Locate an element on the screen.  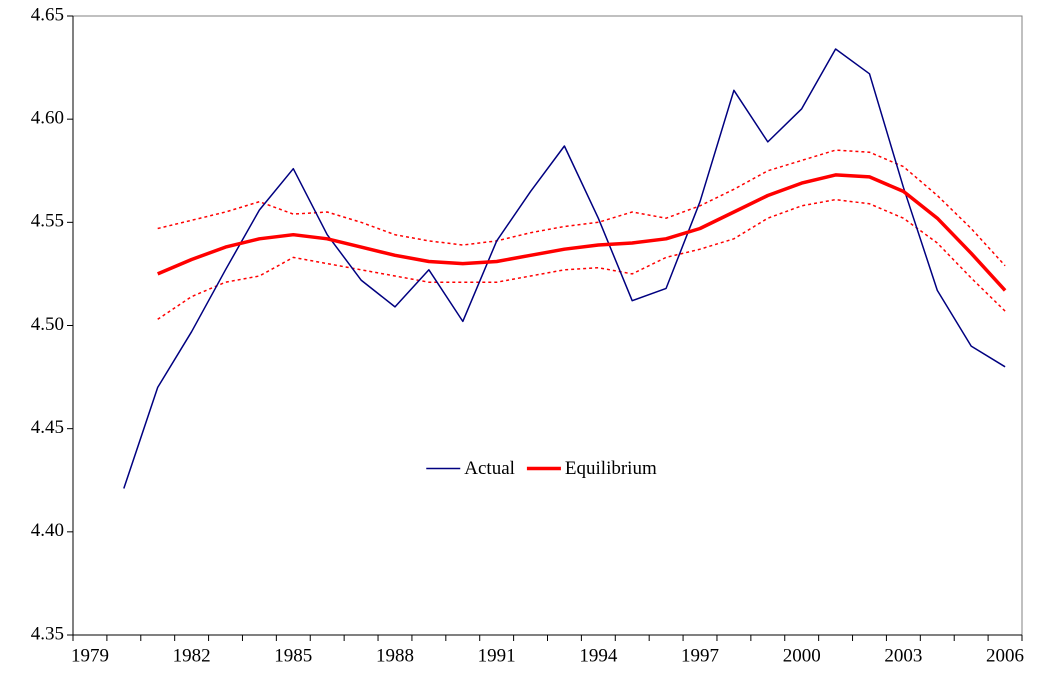
legend-label: Actual is located at coordinates (489, 468).